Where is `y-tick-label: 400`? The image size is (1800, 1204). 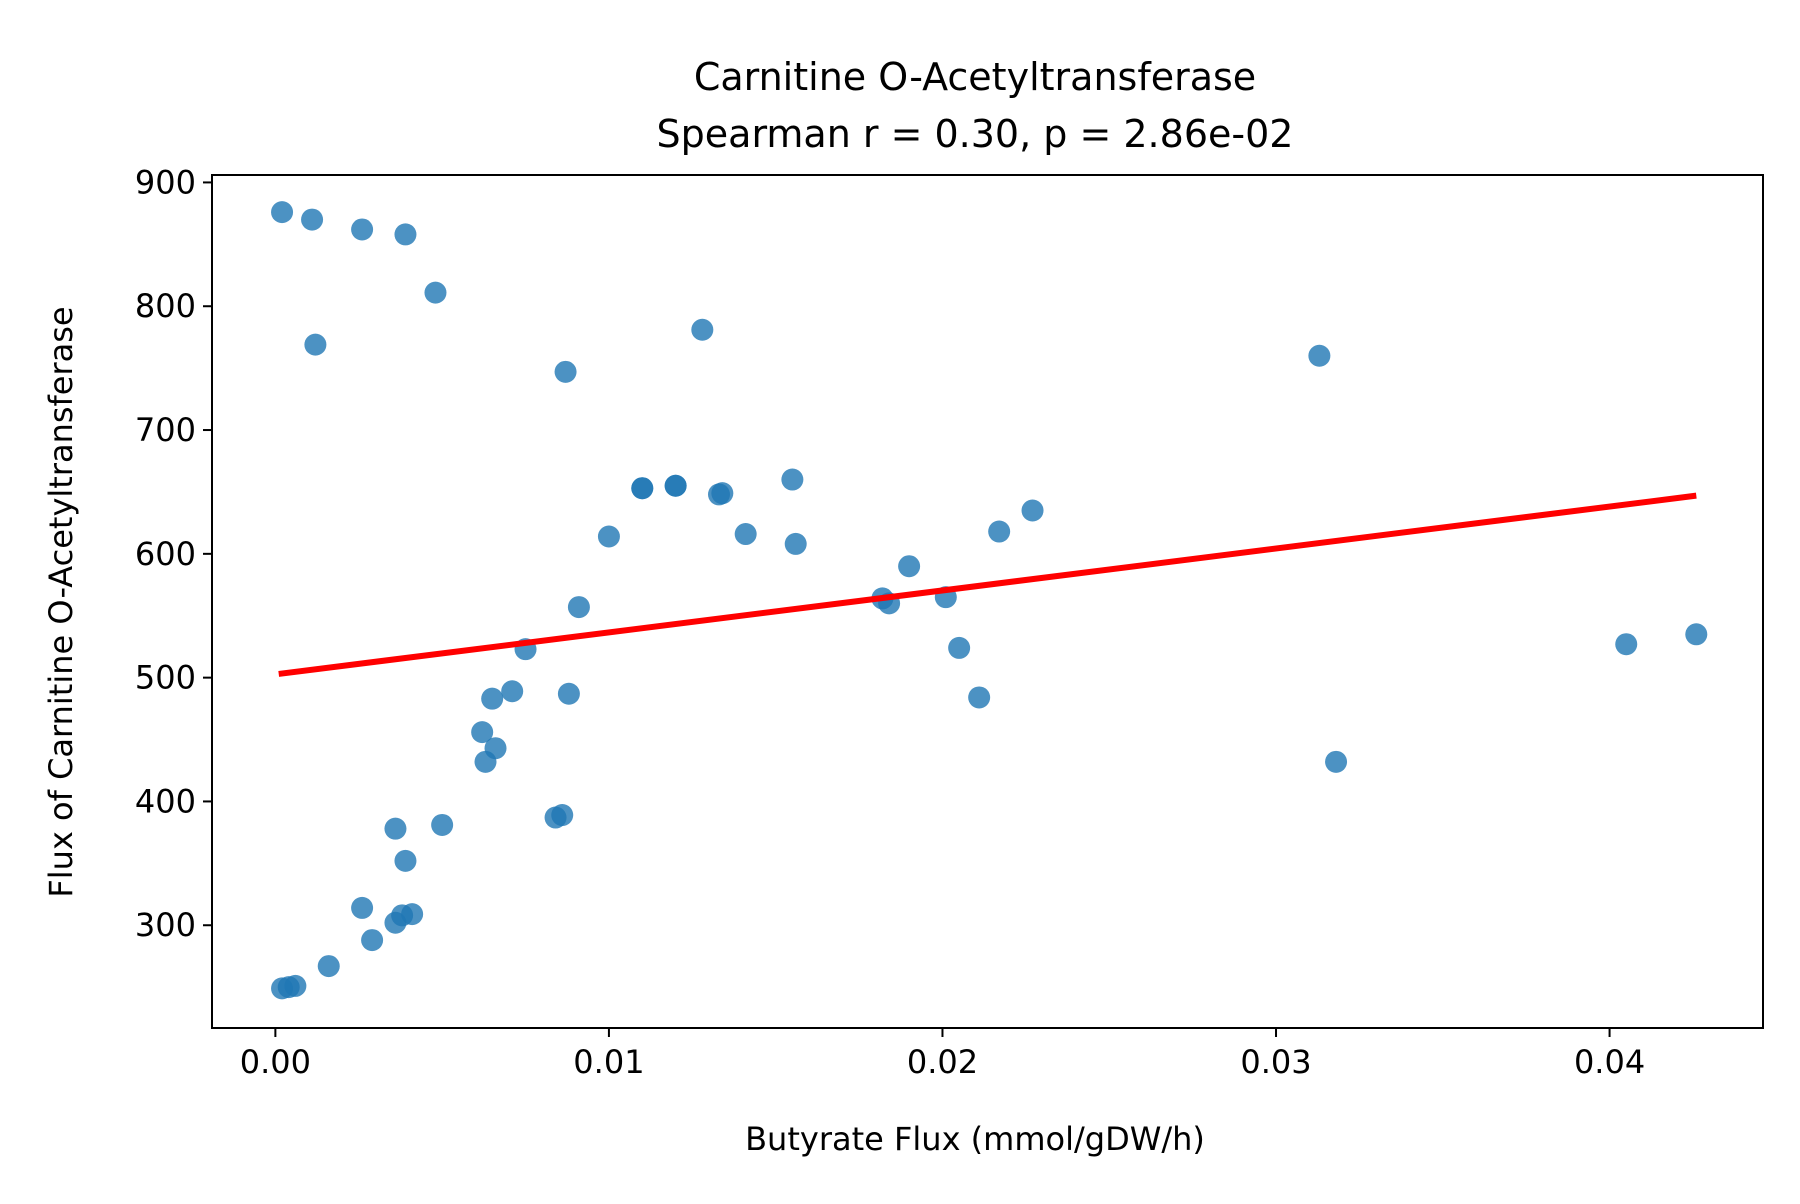 y-tick-label: 400 is located at coordinates (165, 801).